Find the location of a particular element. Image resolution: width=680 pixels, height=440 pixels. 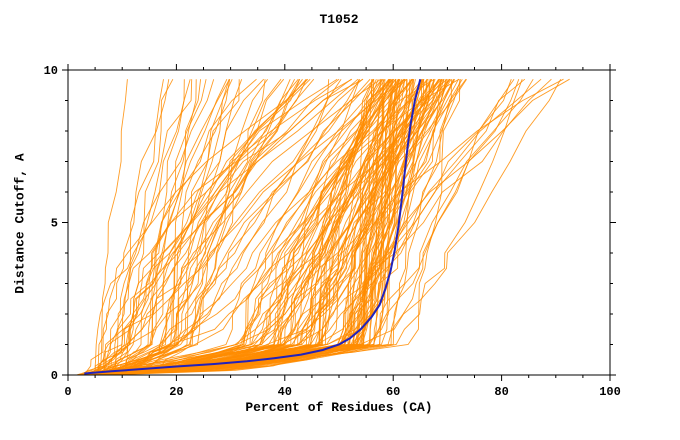

x-tick-label: 20 is located at coordinates (176, 392).